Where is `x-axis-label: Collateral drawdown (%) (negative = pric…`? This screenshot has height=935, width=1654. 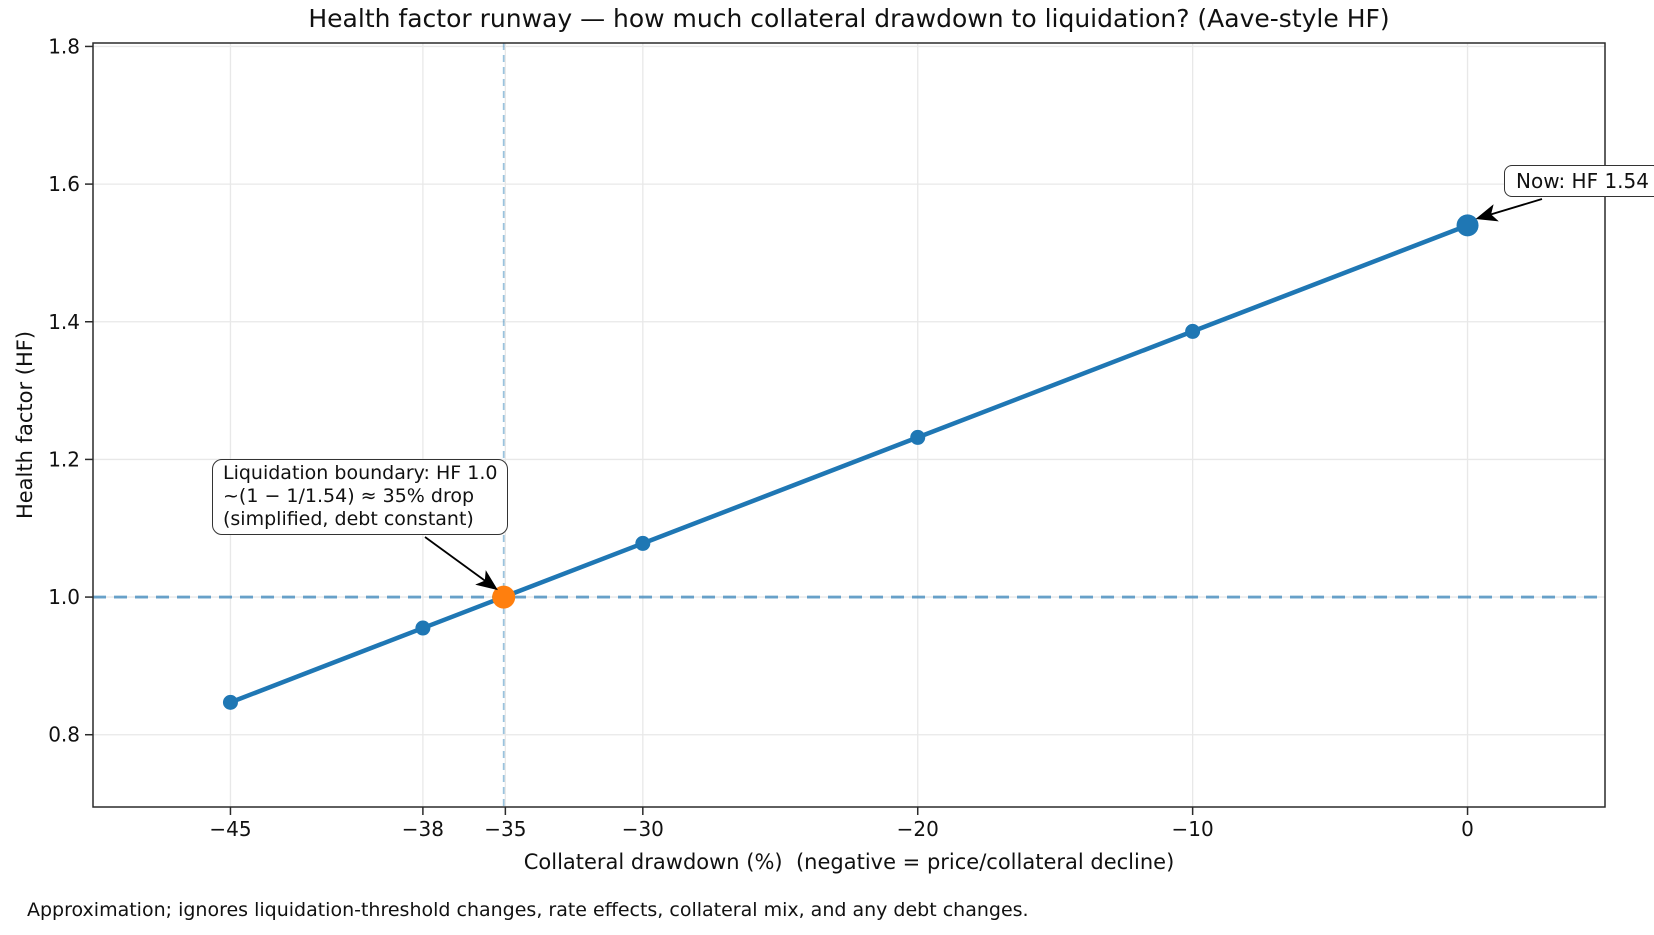 x-axis-label: Collateral drawdown (%) (negative = pric… is located at coordinates (849, 862).